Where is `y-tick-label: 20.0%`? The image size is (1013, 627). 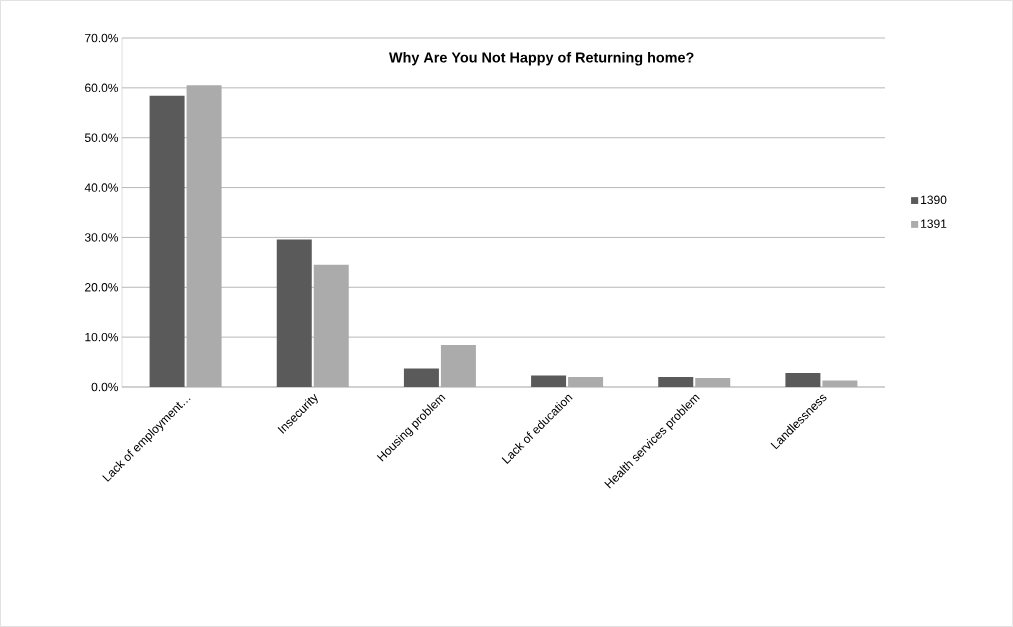
y-tick-label: 20.0% is located at coordinates (102, 287).